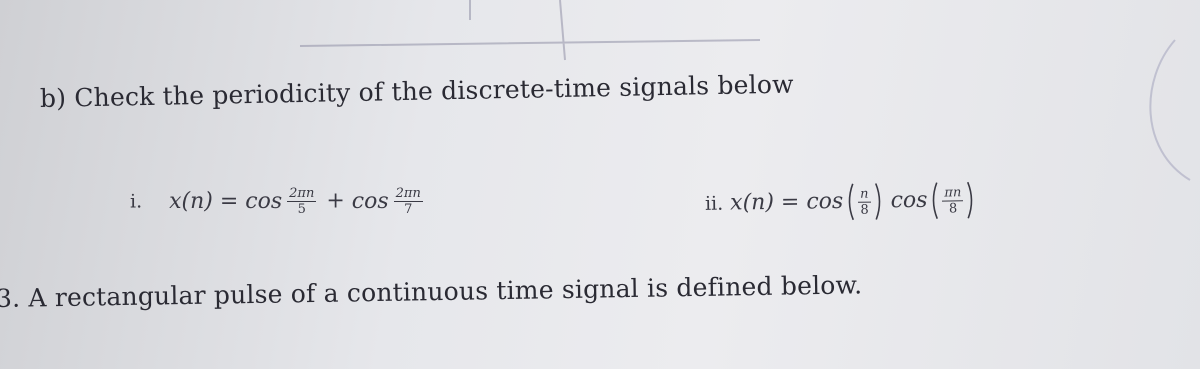 This screenshot has height=369, width=1200. What do you see at coordinates (10, 298) in the screenshot?
I see `question-label: 3.` at bounding box center [10, 298].